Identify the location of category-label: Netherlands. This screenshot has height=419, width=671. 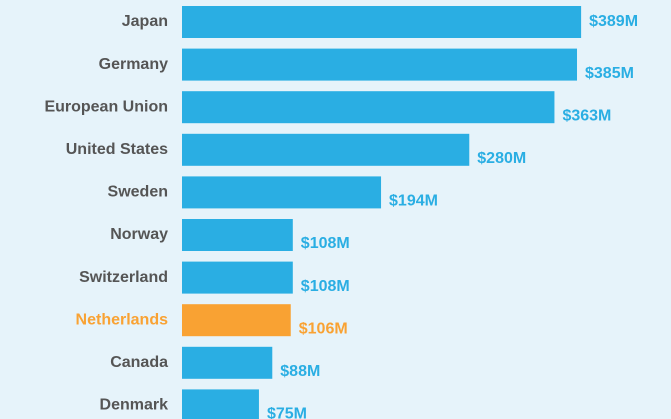
(122, 319).